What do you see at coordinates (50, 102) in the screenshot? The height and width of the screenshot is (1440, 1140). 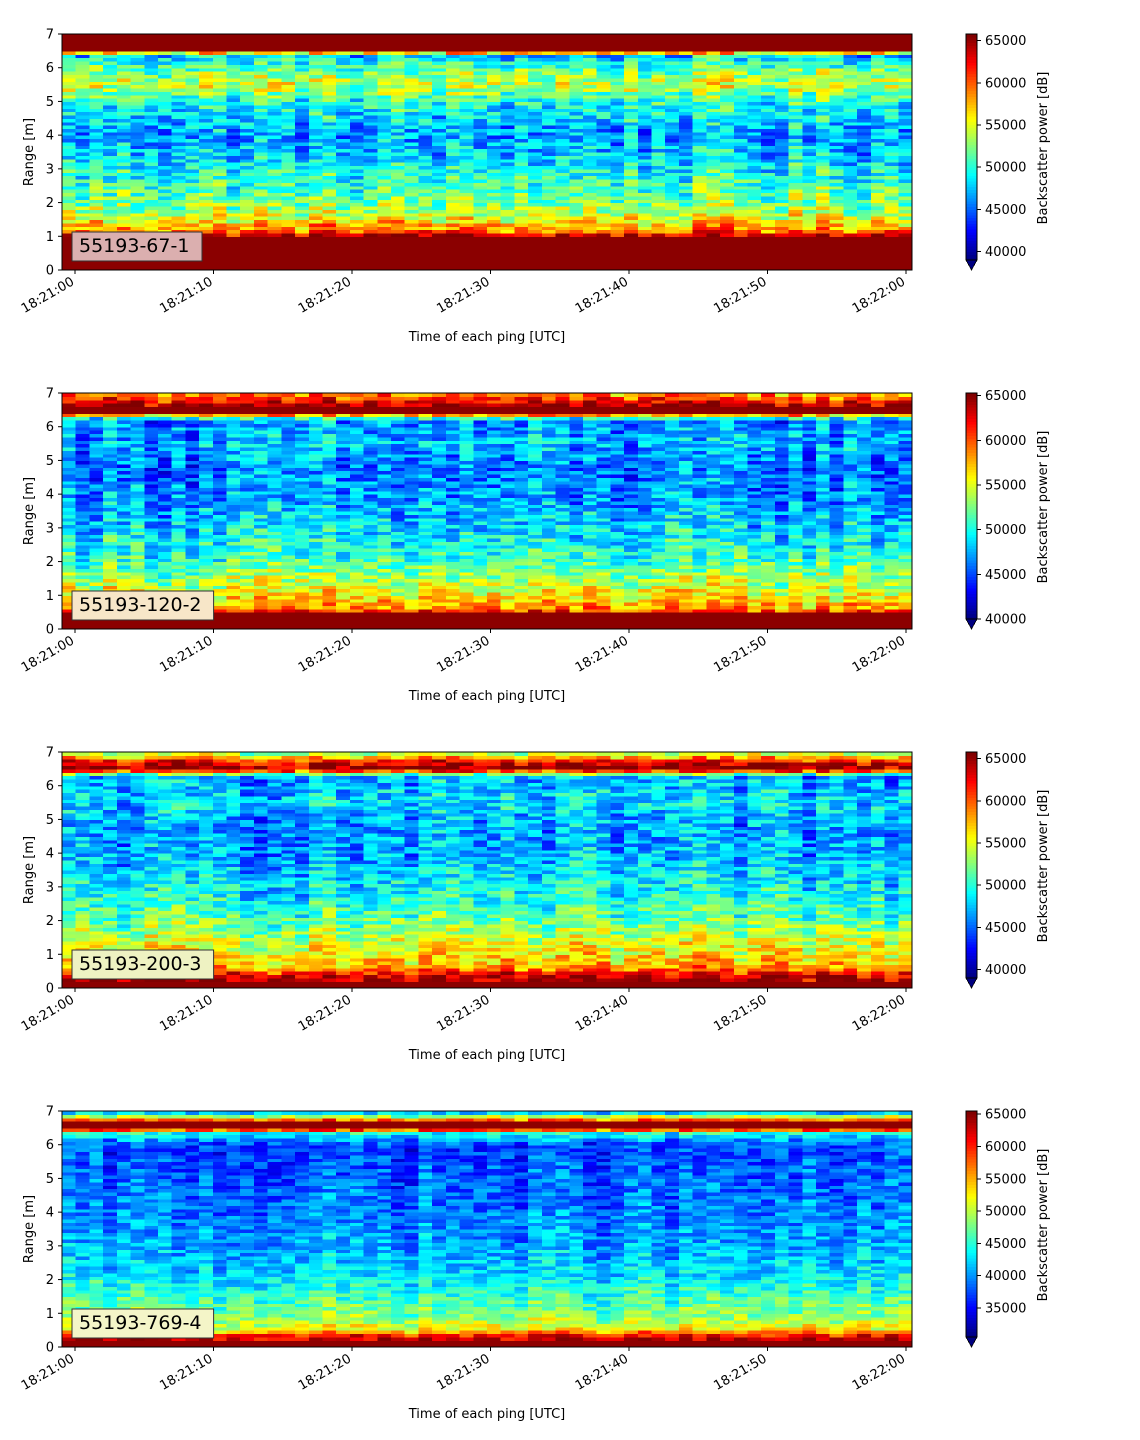 I see `y-tick-label: 5` at bounding box center [50, 102].